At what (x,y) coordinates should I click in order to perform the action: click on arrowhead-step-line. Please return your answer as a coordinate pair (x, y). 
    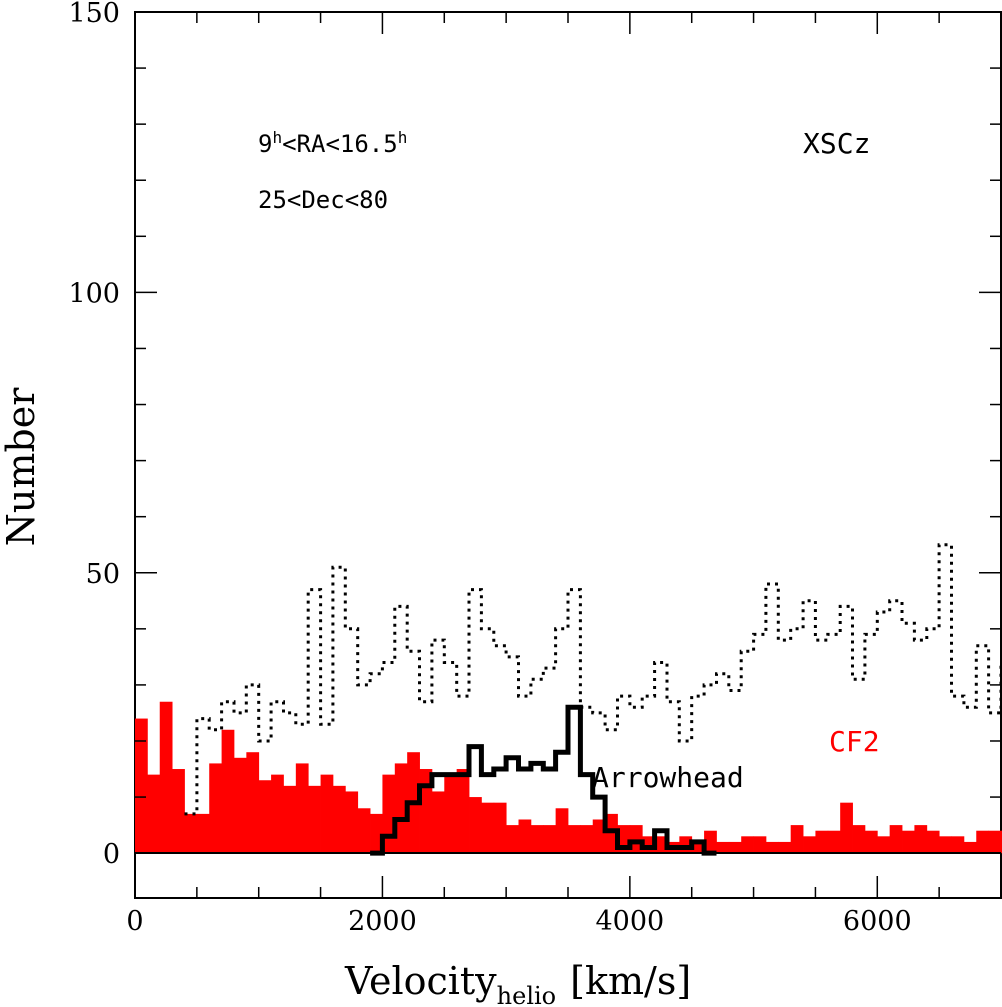
    Looking at the image, I should click on (543, 780).